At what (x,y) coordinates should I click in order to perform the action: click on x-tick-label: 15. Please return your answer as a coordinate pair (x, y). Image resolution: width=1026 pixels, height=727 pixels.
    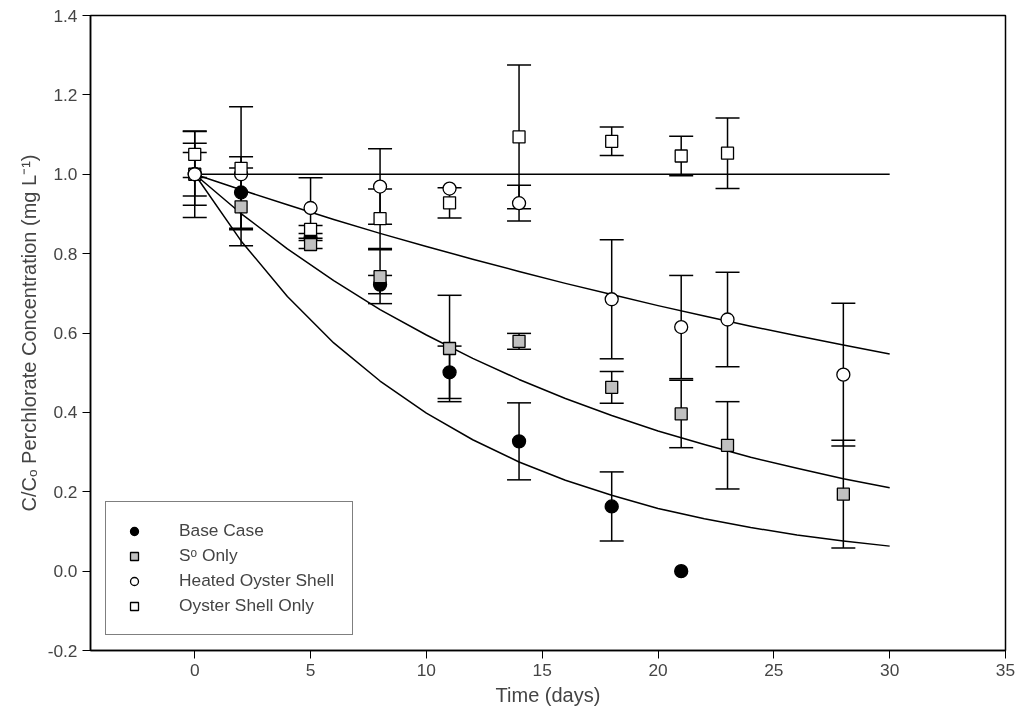
    Looking at the image, I should click on (542, 669).